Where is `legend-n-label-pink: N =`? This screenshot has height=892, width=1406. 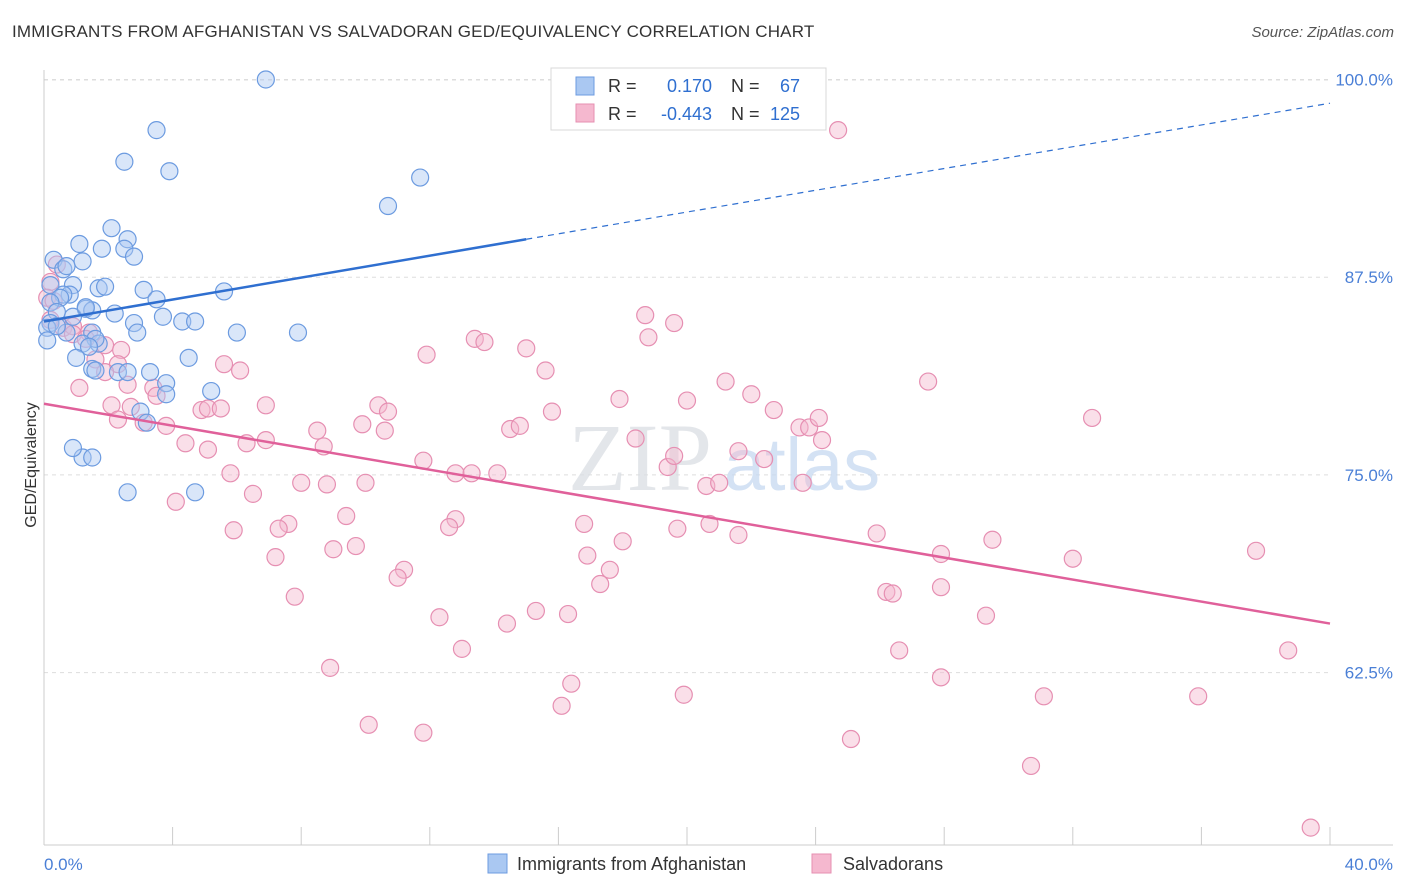
legend-n-label-pink: N = is located at coordinates (745, 114).